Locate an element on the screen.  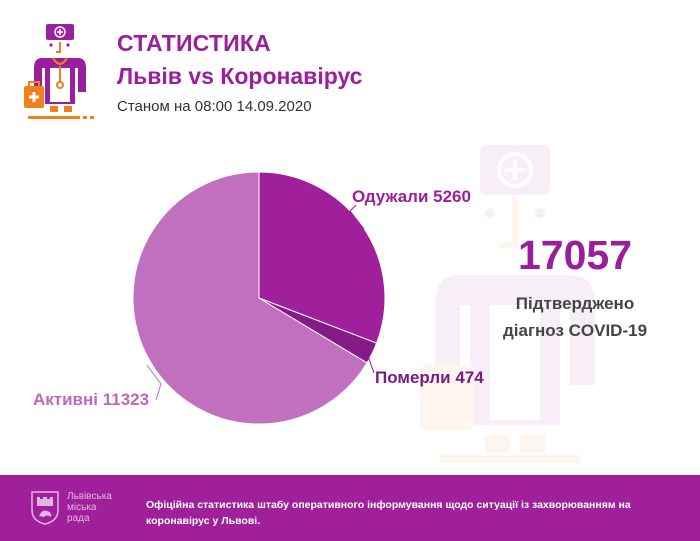
doctor-watermark-icon is located at coordinates (507, 304).